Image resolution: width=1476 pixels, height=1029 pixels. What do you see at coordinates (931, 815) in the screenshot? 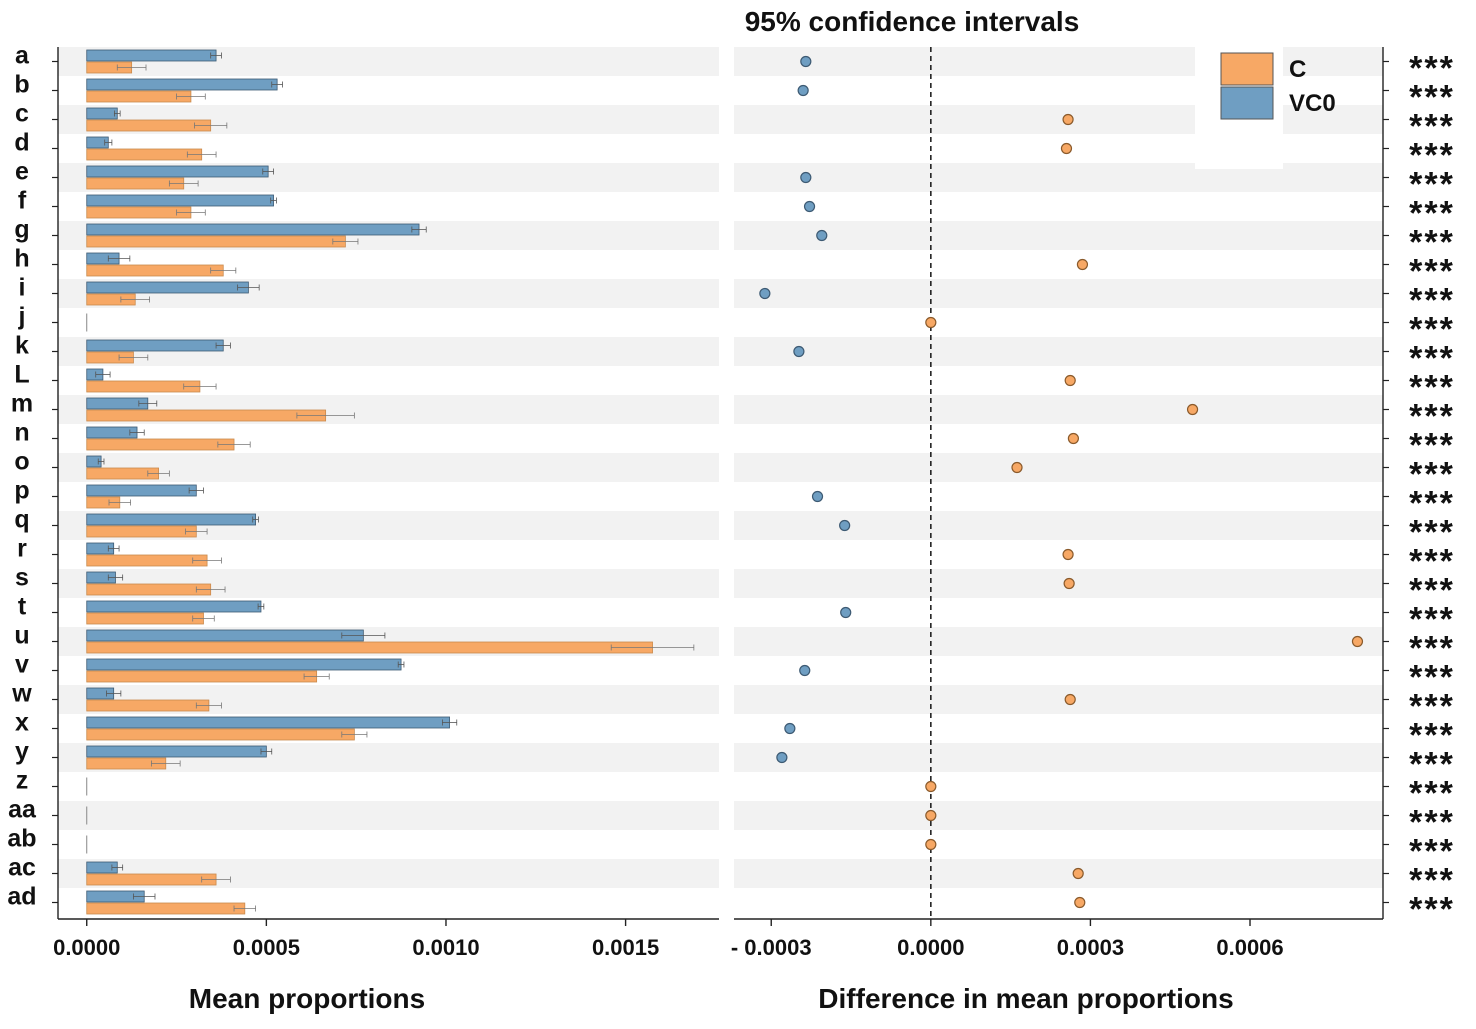
I see `diff-point-aa` at bounding box center [931, 815].